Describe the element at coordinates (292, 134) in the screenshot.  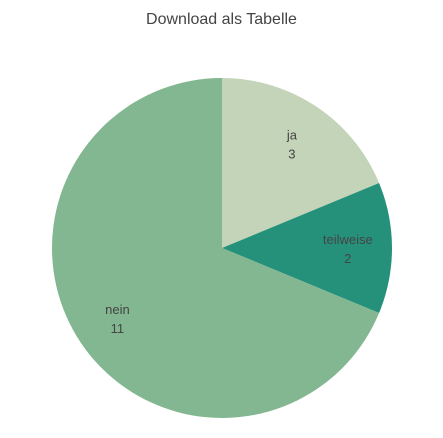
I see `slice-category-label: ja` at that location.